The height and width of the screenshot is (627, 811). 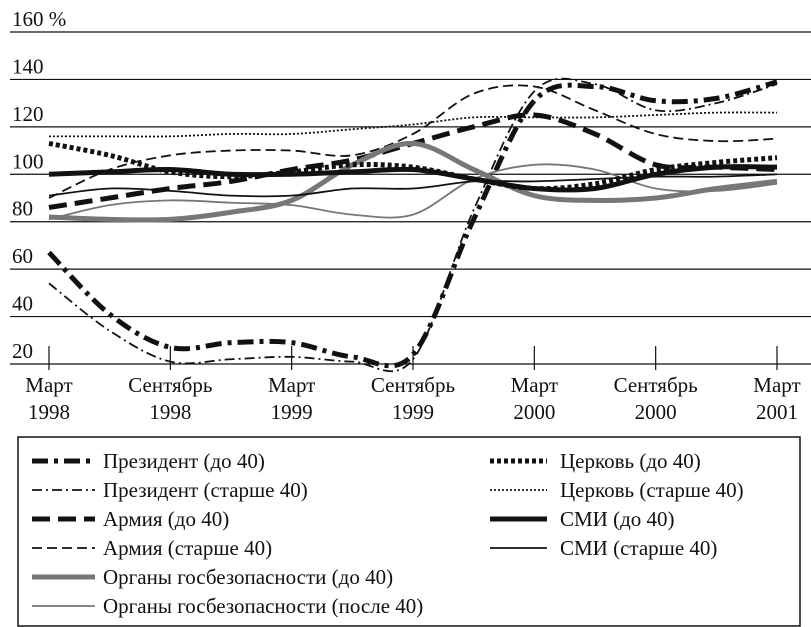 What do you see at coordinates (22, 209) in the screenshot?
I see `y-tick-label: 80` at bounding box center [22, 209].